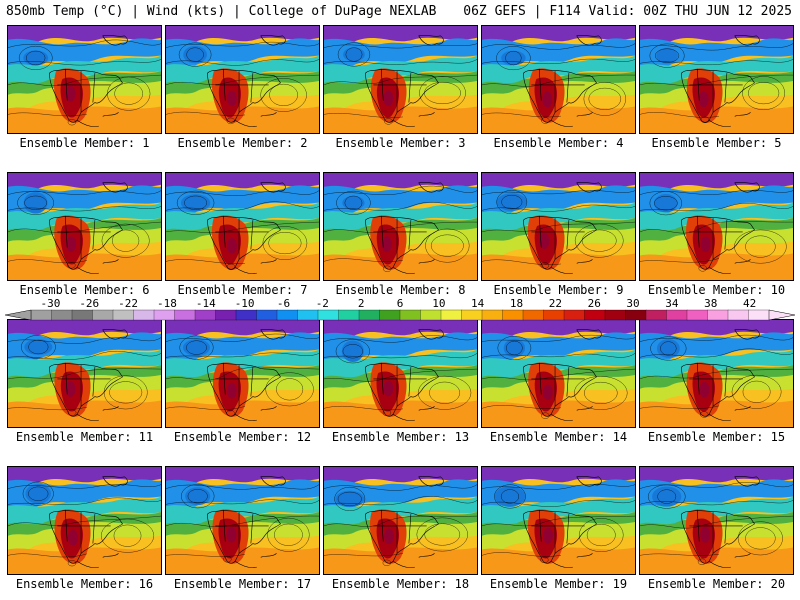 The width and height of the screenshot is (800, 600). What do you see at coordinates (167, 303) in the screenshot?
I see `colorbar-tick-label: -18` at bounding box center [167, 303].